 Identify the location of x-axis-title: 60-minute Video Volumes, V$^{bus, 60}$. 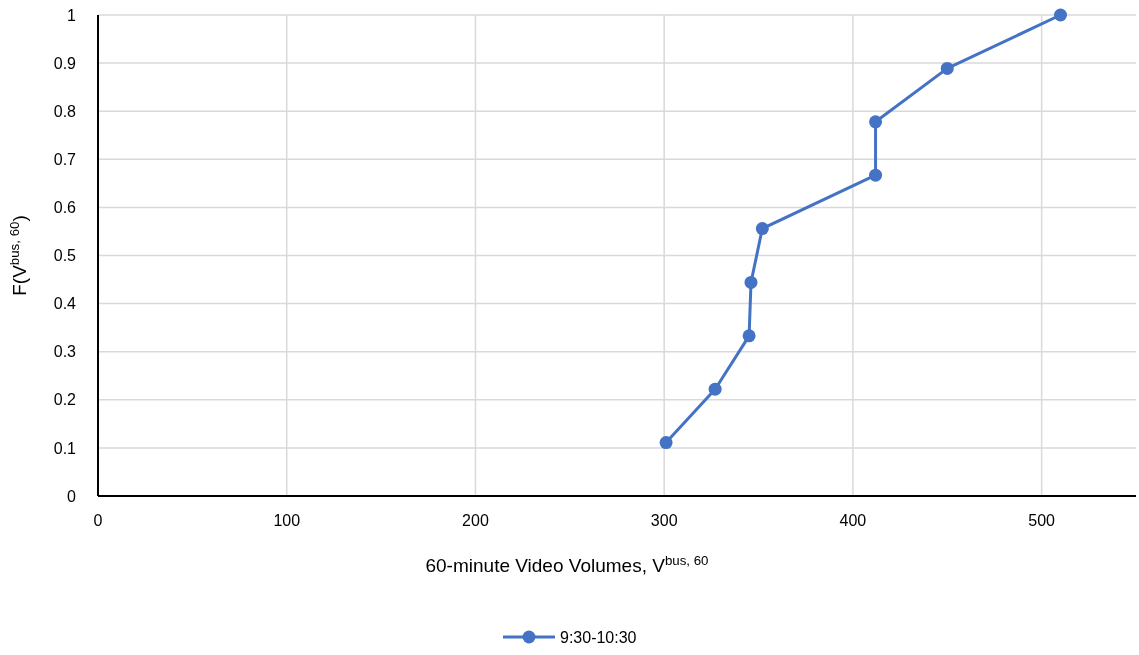
(567, 564).